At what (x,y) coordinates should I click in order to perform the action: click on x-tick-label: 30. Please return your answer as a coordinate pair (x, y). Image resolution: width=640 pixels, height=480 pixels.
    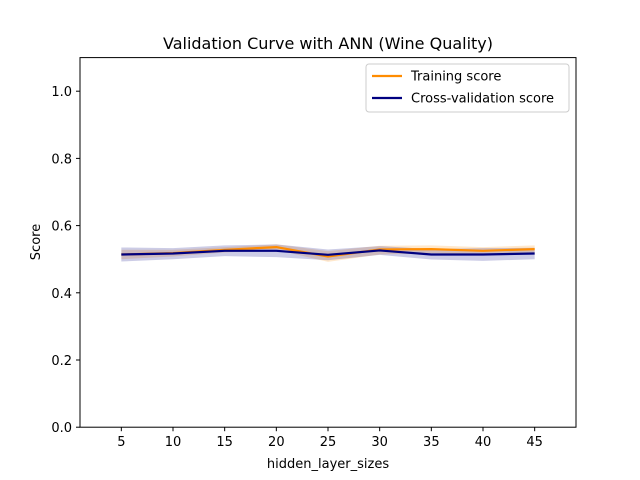
    Looking at the image, I should click on (379, 442).